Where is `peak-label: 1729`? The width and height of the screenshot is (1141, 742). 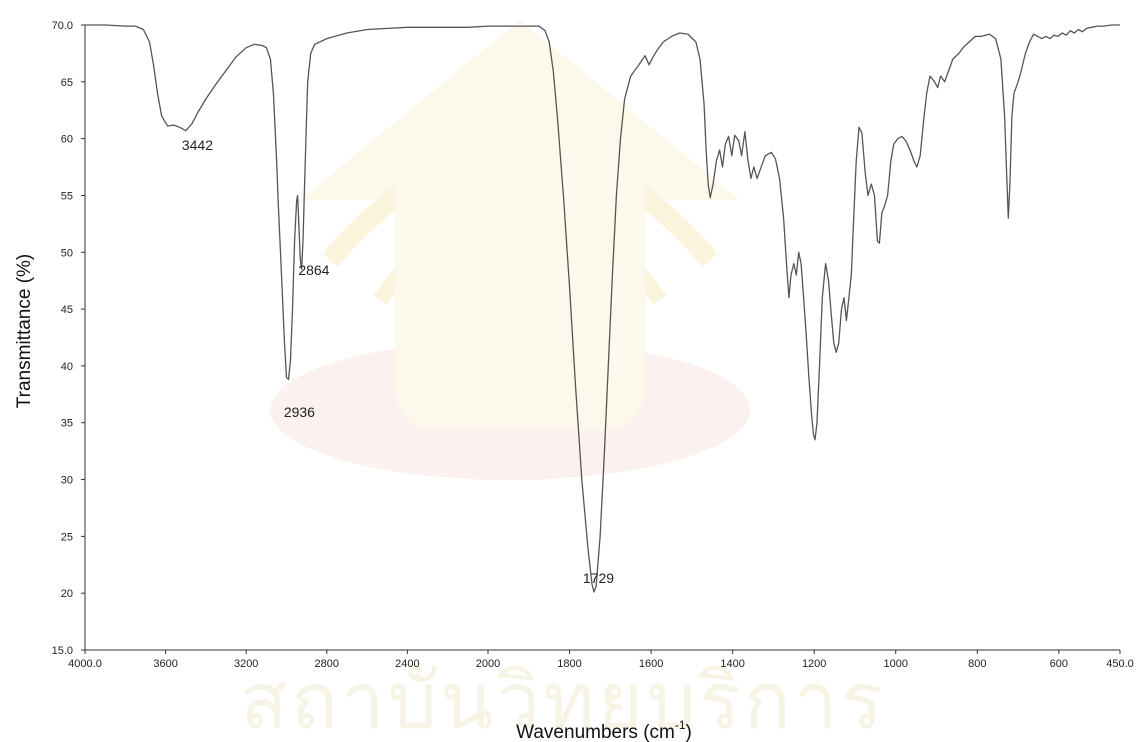
peak-label: 1729 is located at coordinates (598, 578).